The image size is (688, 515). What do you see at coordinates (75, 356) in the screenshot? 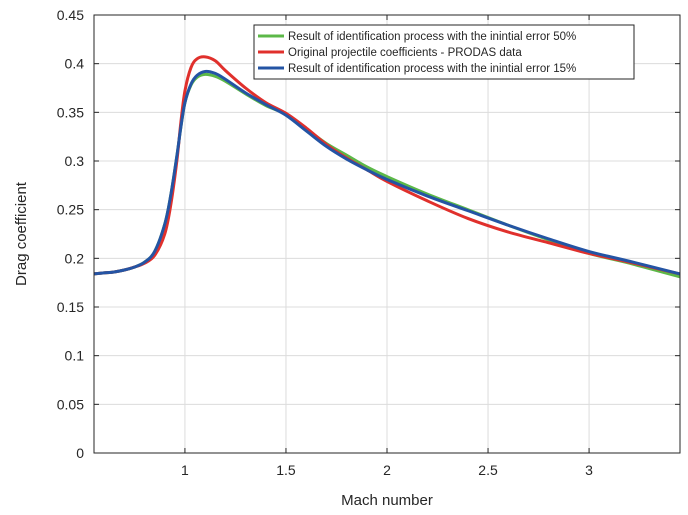
I see `y-tick-label: 0.1` at bounding box center [75, 356].